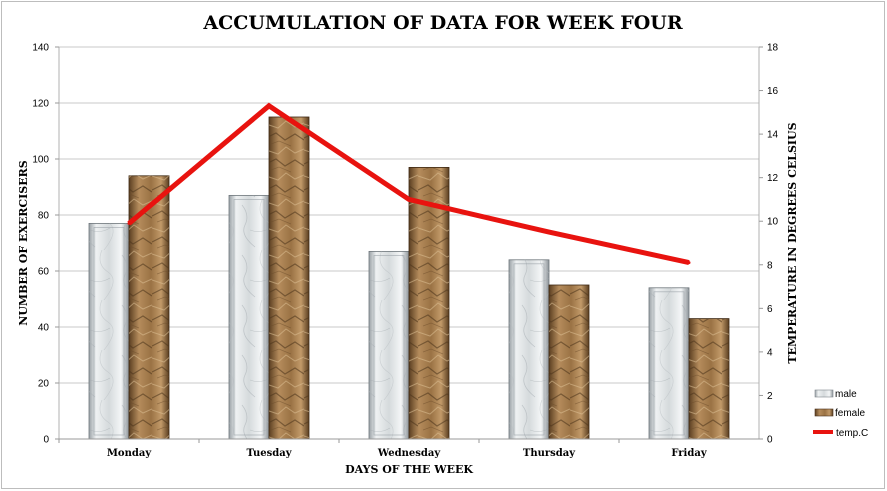 This screenshot has height=491, width=887. What do you see at coordinates (442, 23) in the screenshot?
I see `chart-title: ACCUMULATION OF DATA FOR WEEK FOUR` at bounding box center [442, 23].